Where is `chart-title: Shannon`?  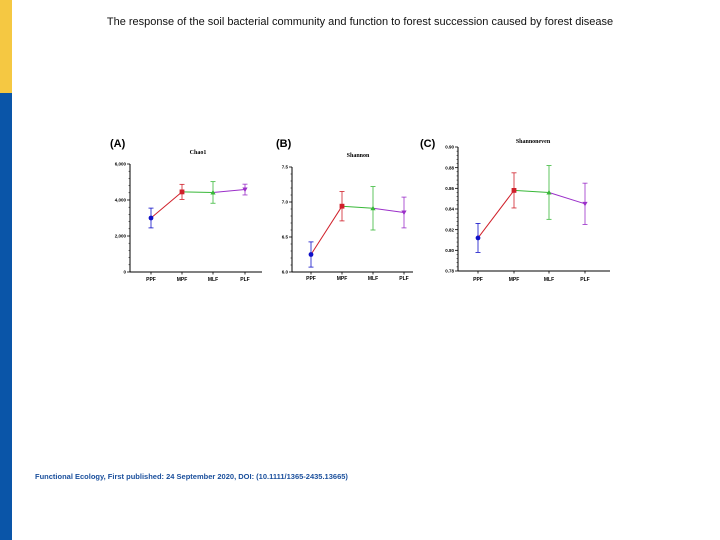
chart-title: Shannon is located at coordinates (358, 156).